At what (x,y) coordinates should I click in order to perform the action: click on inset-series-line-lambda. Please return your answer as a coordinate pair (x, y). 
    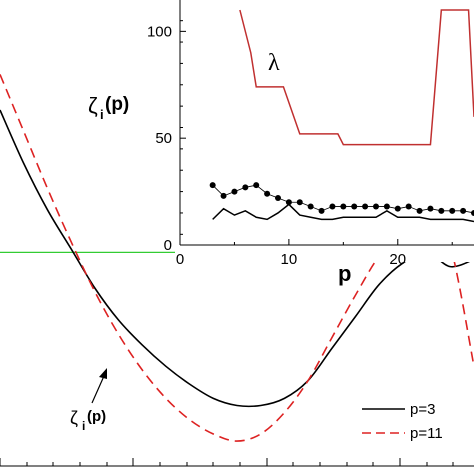
    Looking at the image, I should click on (356, 77).